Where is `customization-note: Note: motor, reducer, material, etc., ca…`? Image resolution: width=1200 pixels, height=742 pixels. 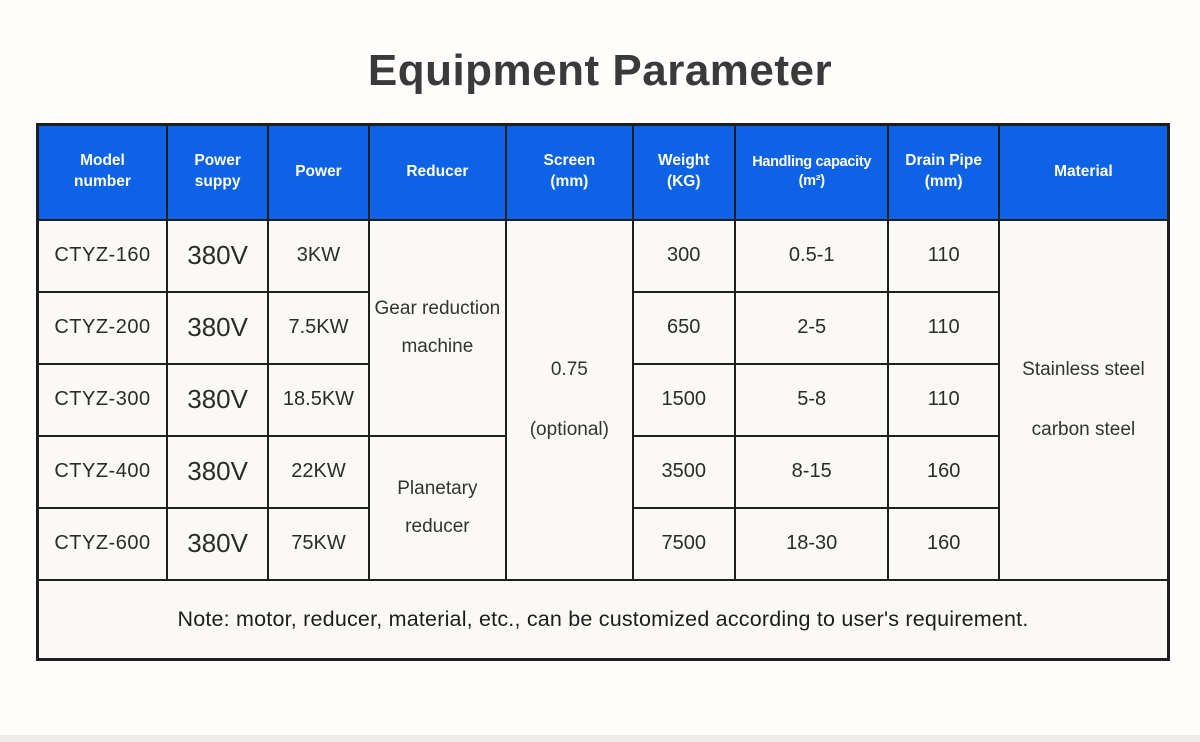 customization-note: Note: motor, reducer, material, etc., ca… is located at coordinates (603, 619).